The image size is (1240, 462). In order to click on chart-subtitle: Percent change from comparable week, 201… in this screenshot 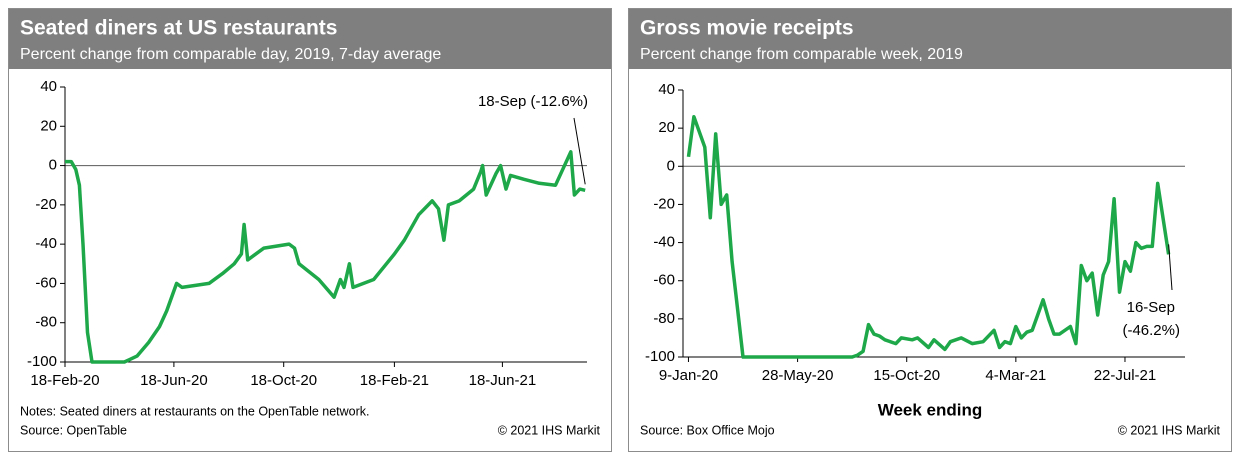, I will do `click(801, 54)`.